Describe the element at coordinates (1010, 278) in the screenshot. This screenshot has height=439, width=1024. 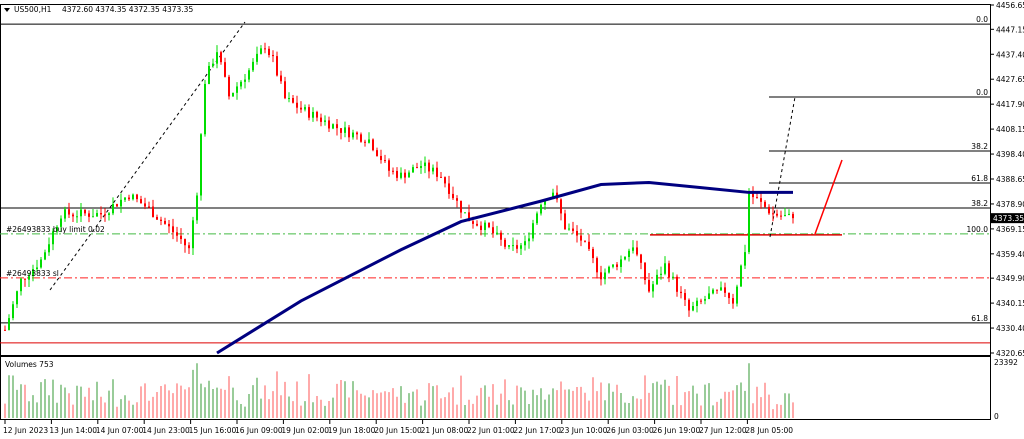
I see `y-tick-label: 4349.90` at that location.